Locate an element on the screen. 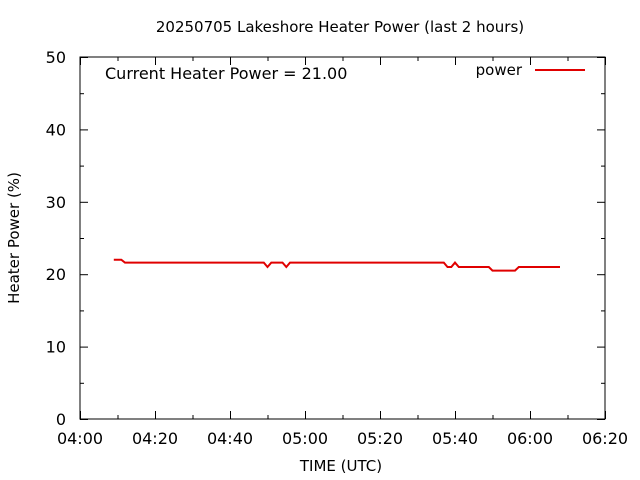 The height and width of the screenshot is (480, 640). x-axis-label: TIME (UTC) is located at coordinates (340, 466).